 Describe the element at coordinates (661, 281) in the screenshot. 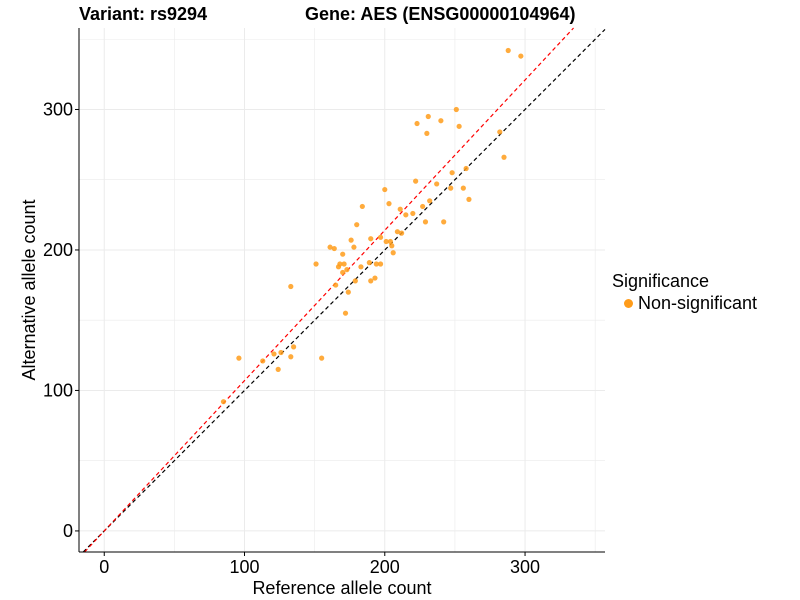

I see `legend-title: Significance` at that location.